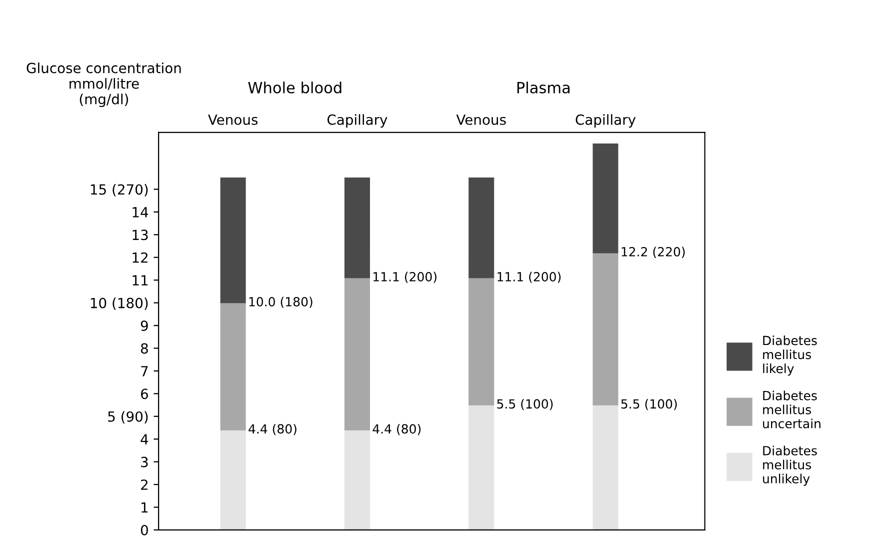  What do you see at coordinates (140, 257) in the screenshot?
I see `y-tick-label: 12` at bounding box center [140, 257].